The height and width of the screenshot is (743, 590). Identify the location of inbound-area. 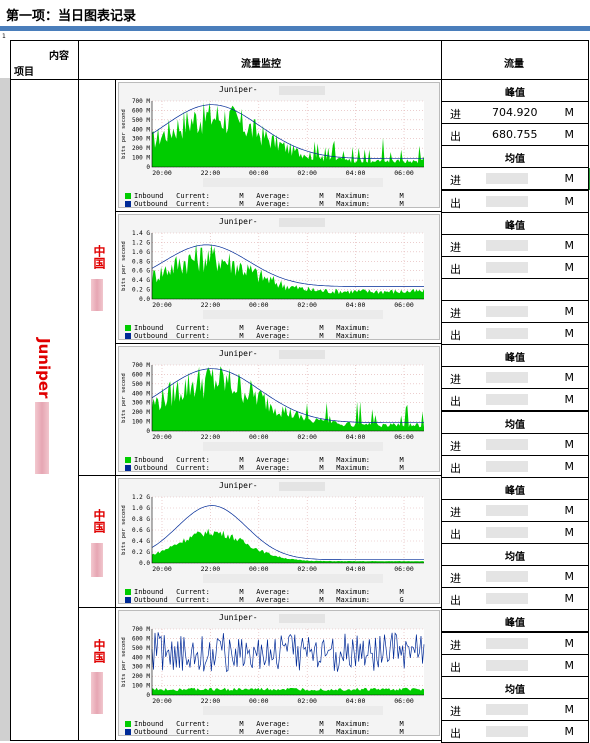
(288, 271).